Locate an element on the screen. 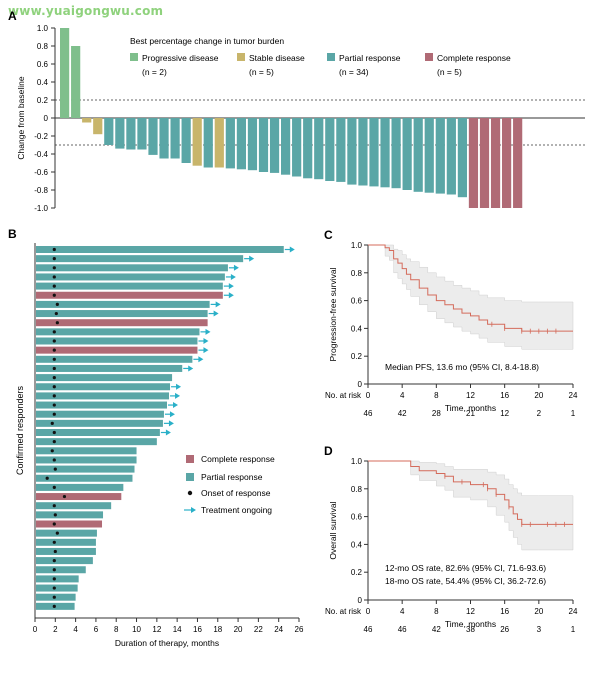 The image size is (595, 677). tick-label-a: 0 is located at coordinates (46, 118).